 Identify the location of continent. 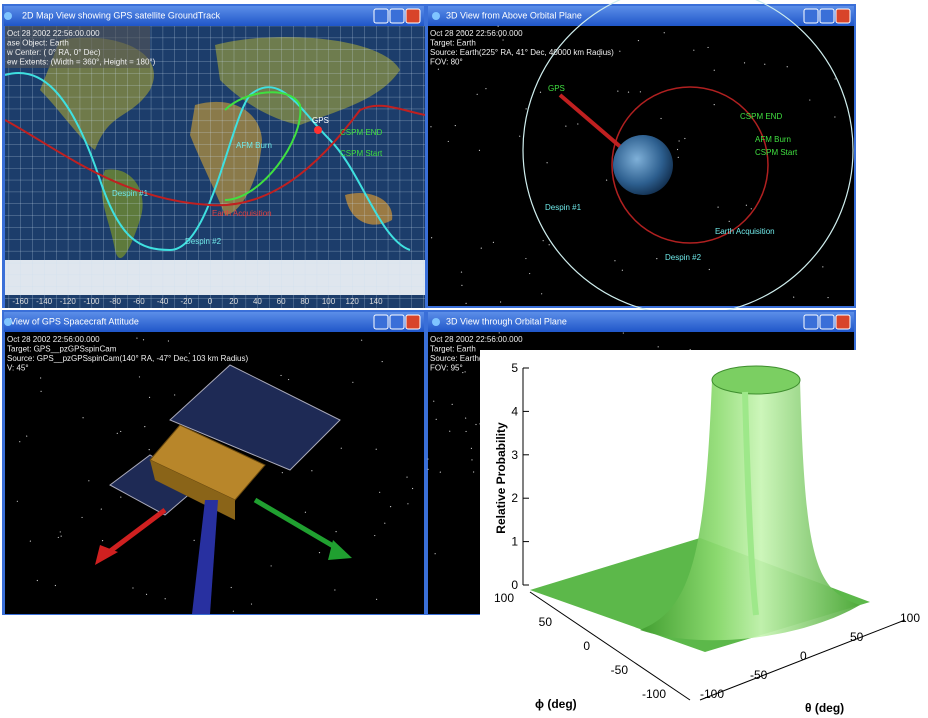
(369, 208).